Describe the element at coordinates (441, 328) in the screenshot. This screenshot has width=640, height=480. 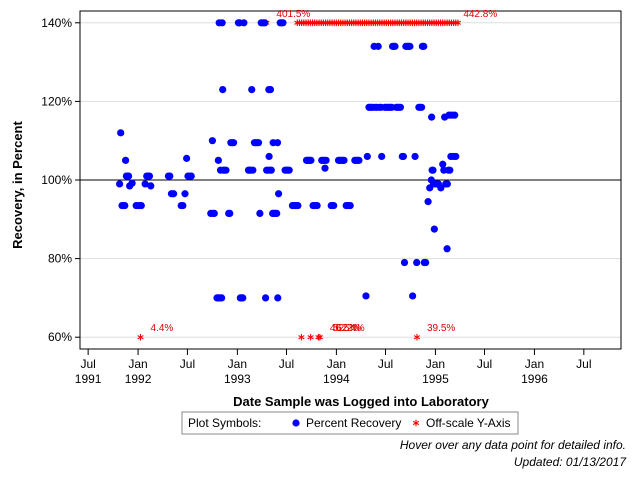
I see `offscale-label: 39.5%` at that location.